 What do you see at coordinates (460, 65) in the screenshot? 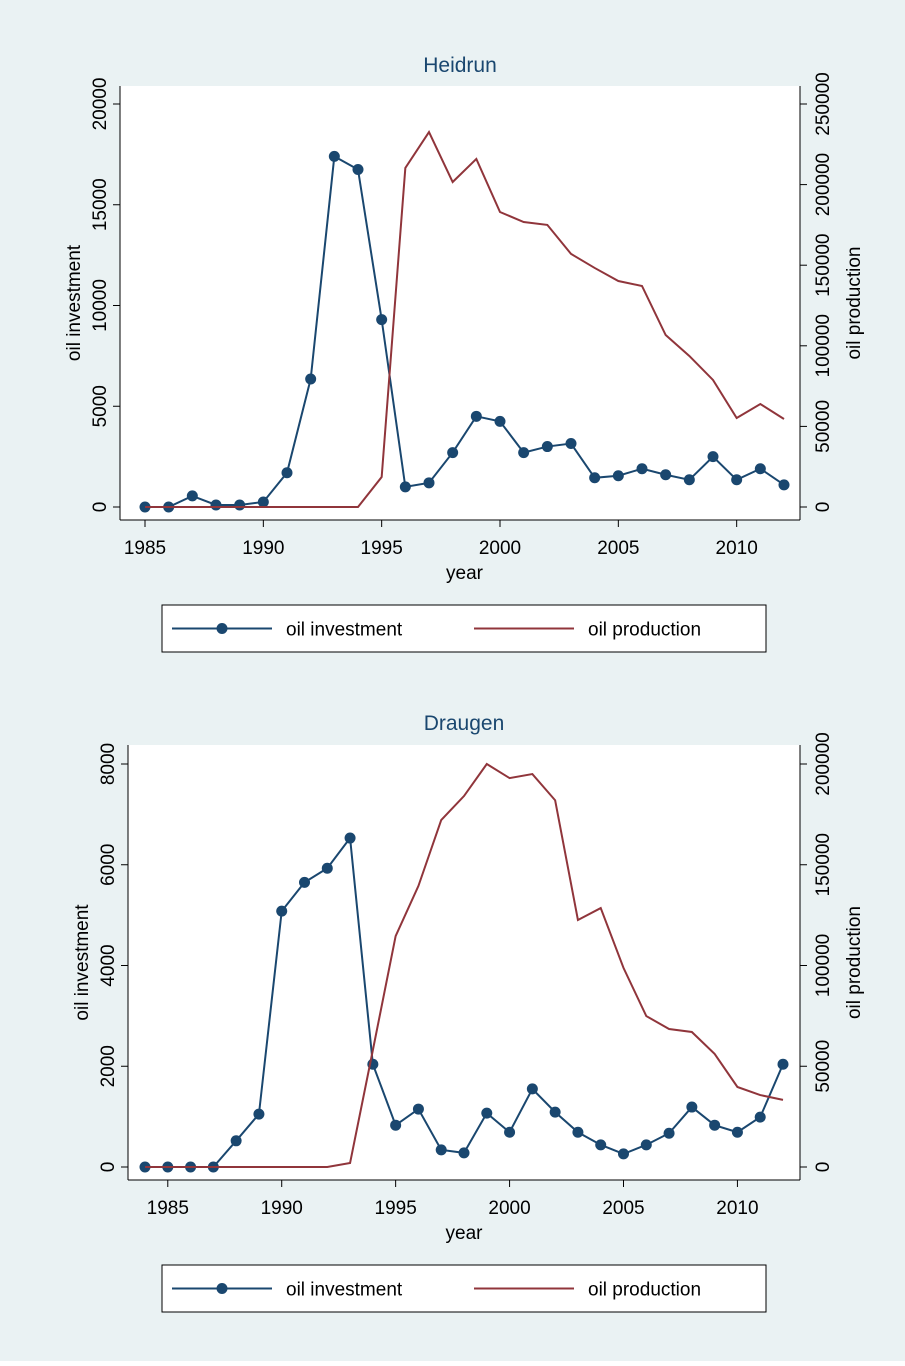
I see `chart-title: Heidrun` at bounding box center [460, 65].